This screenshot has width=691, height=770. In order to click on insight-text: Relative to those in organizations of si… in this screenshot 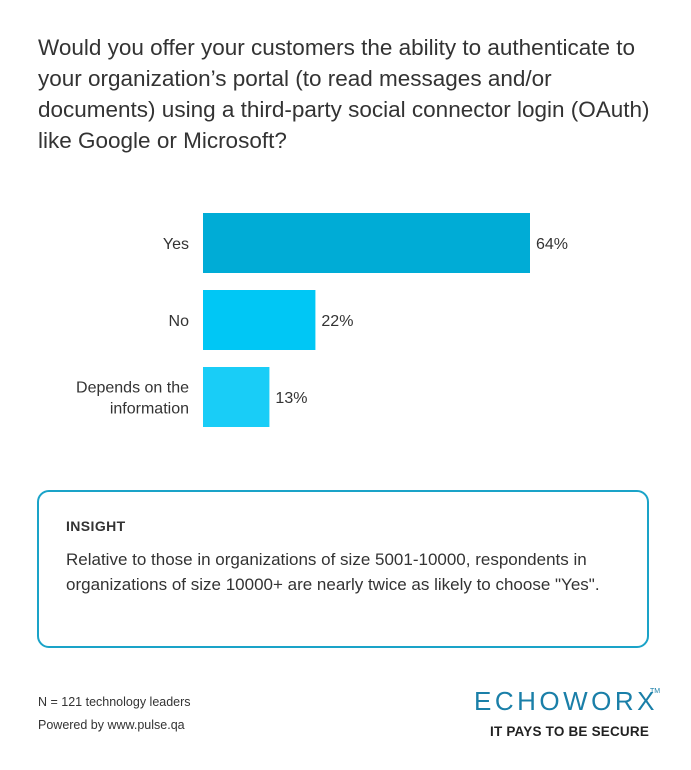, I will do `click(333, 572)`.